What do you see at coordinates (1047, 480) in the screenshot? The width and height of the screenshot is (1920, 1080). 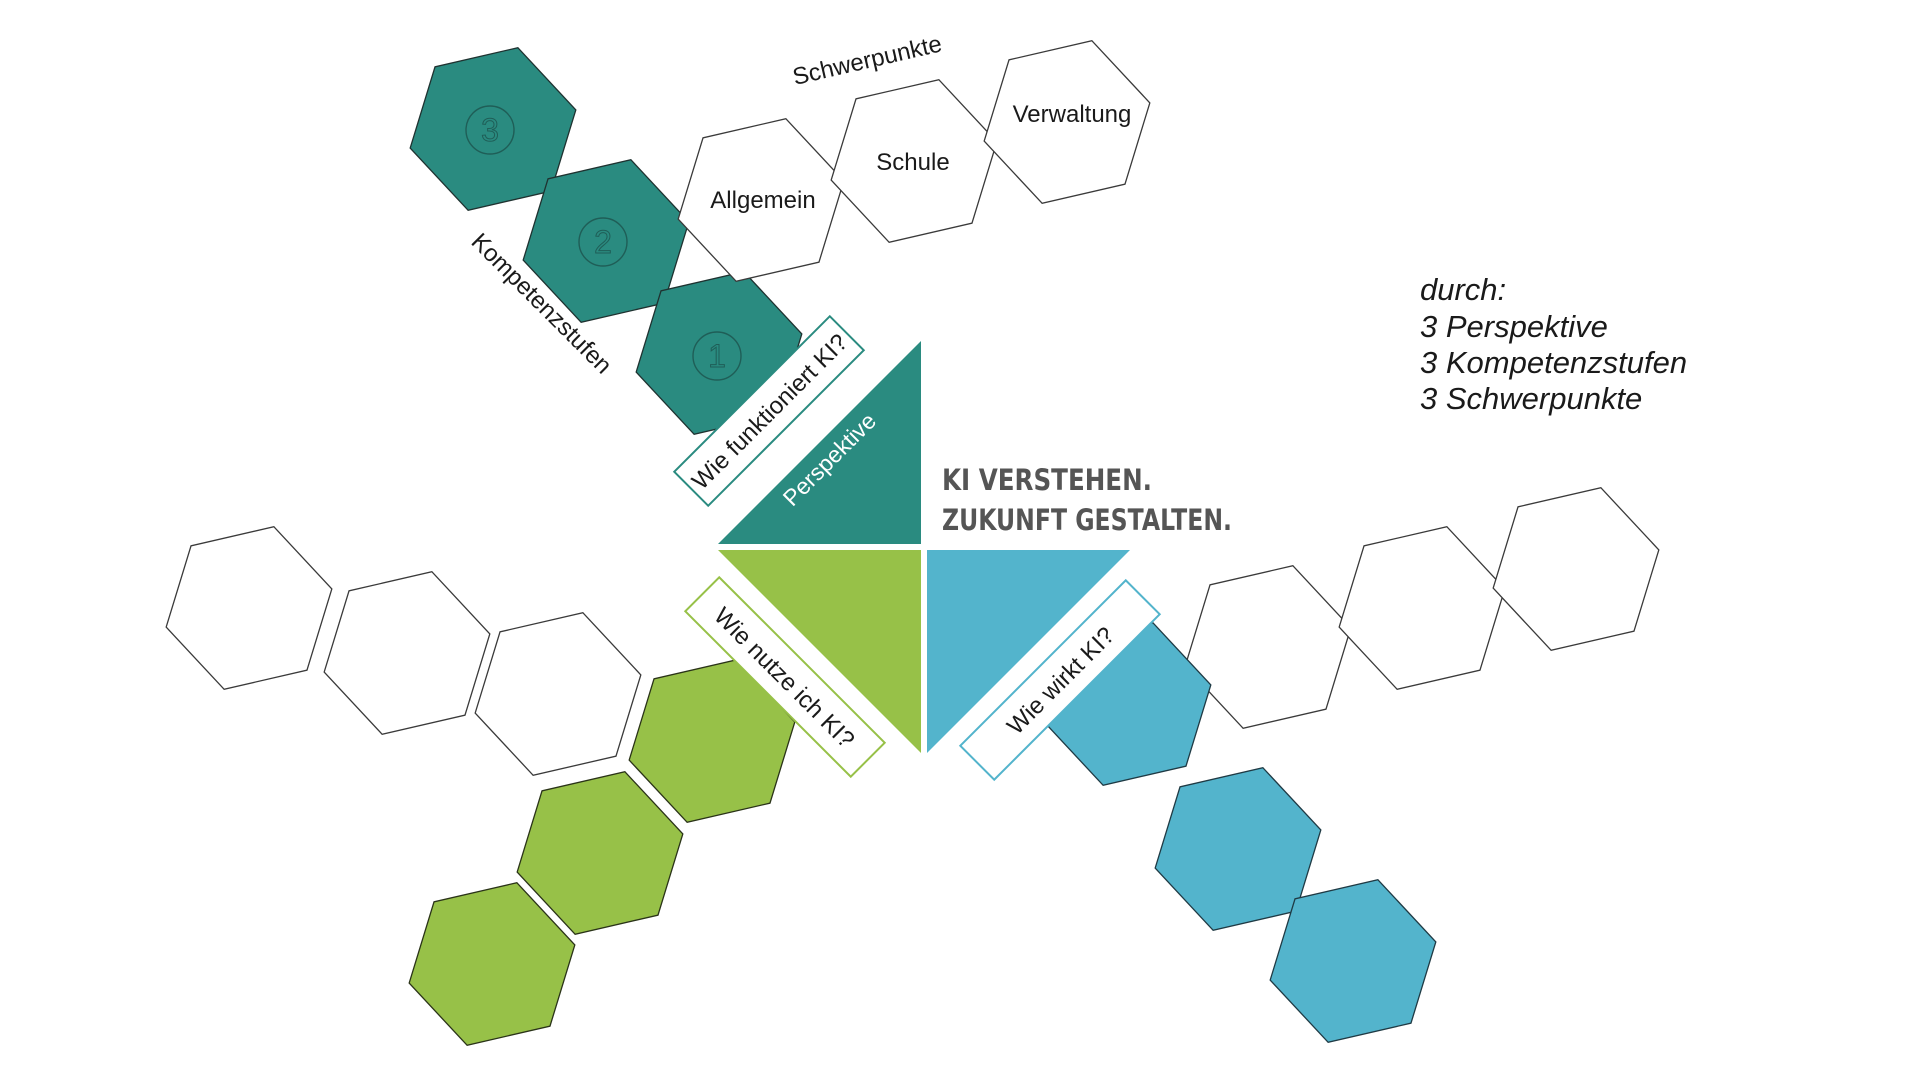 I see `title-line-1: KI VERSTEHEN.` at bounding box center [1047, 480].